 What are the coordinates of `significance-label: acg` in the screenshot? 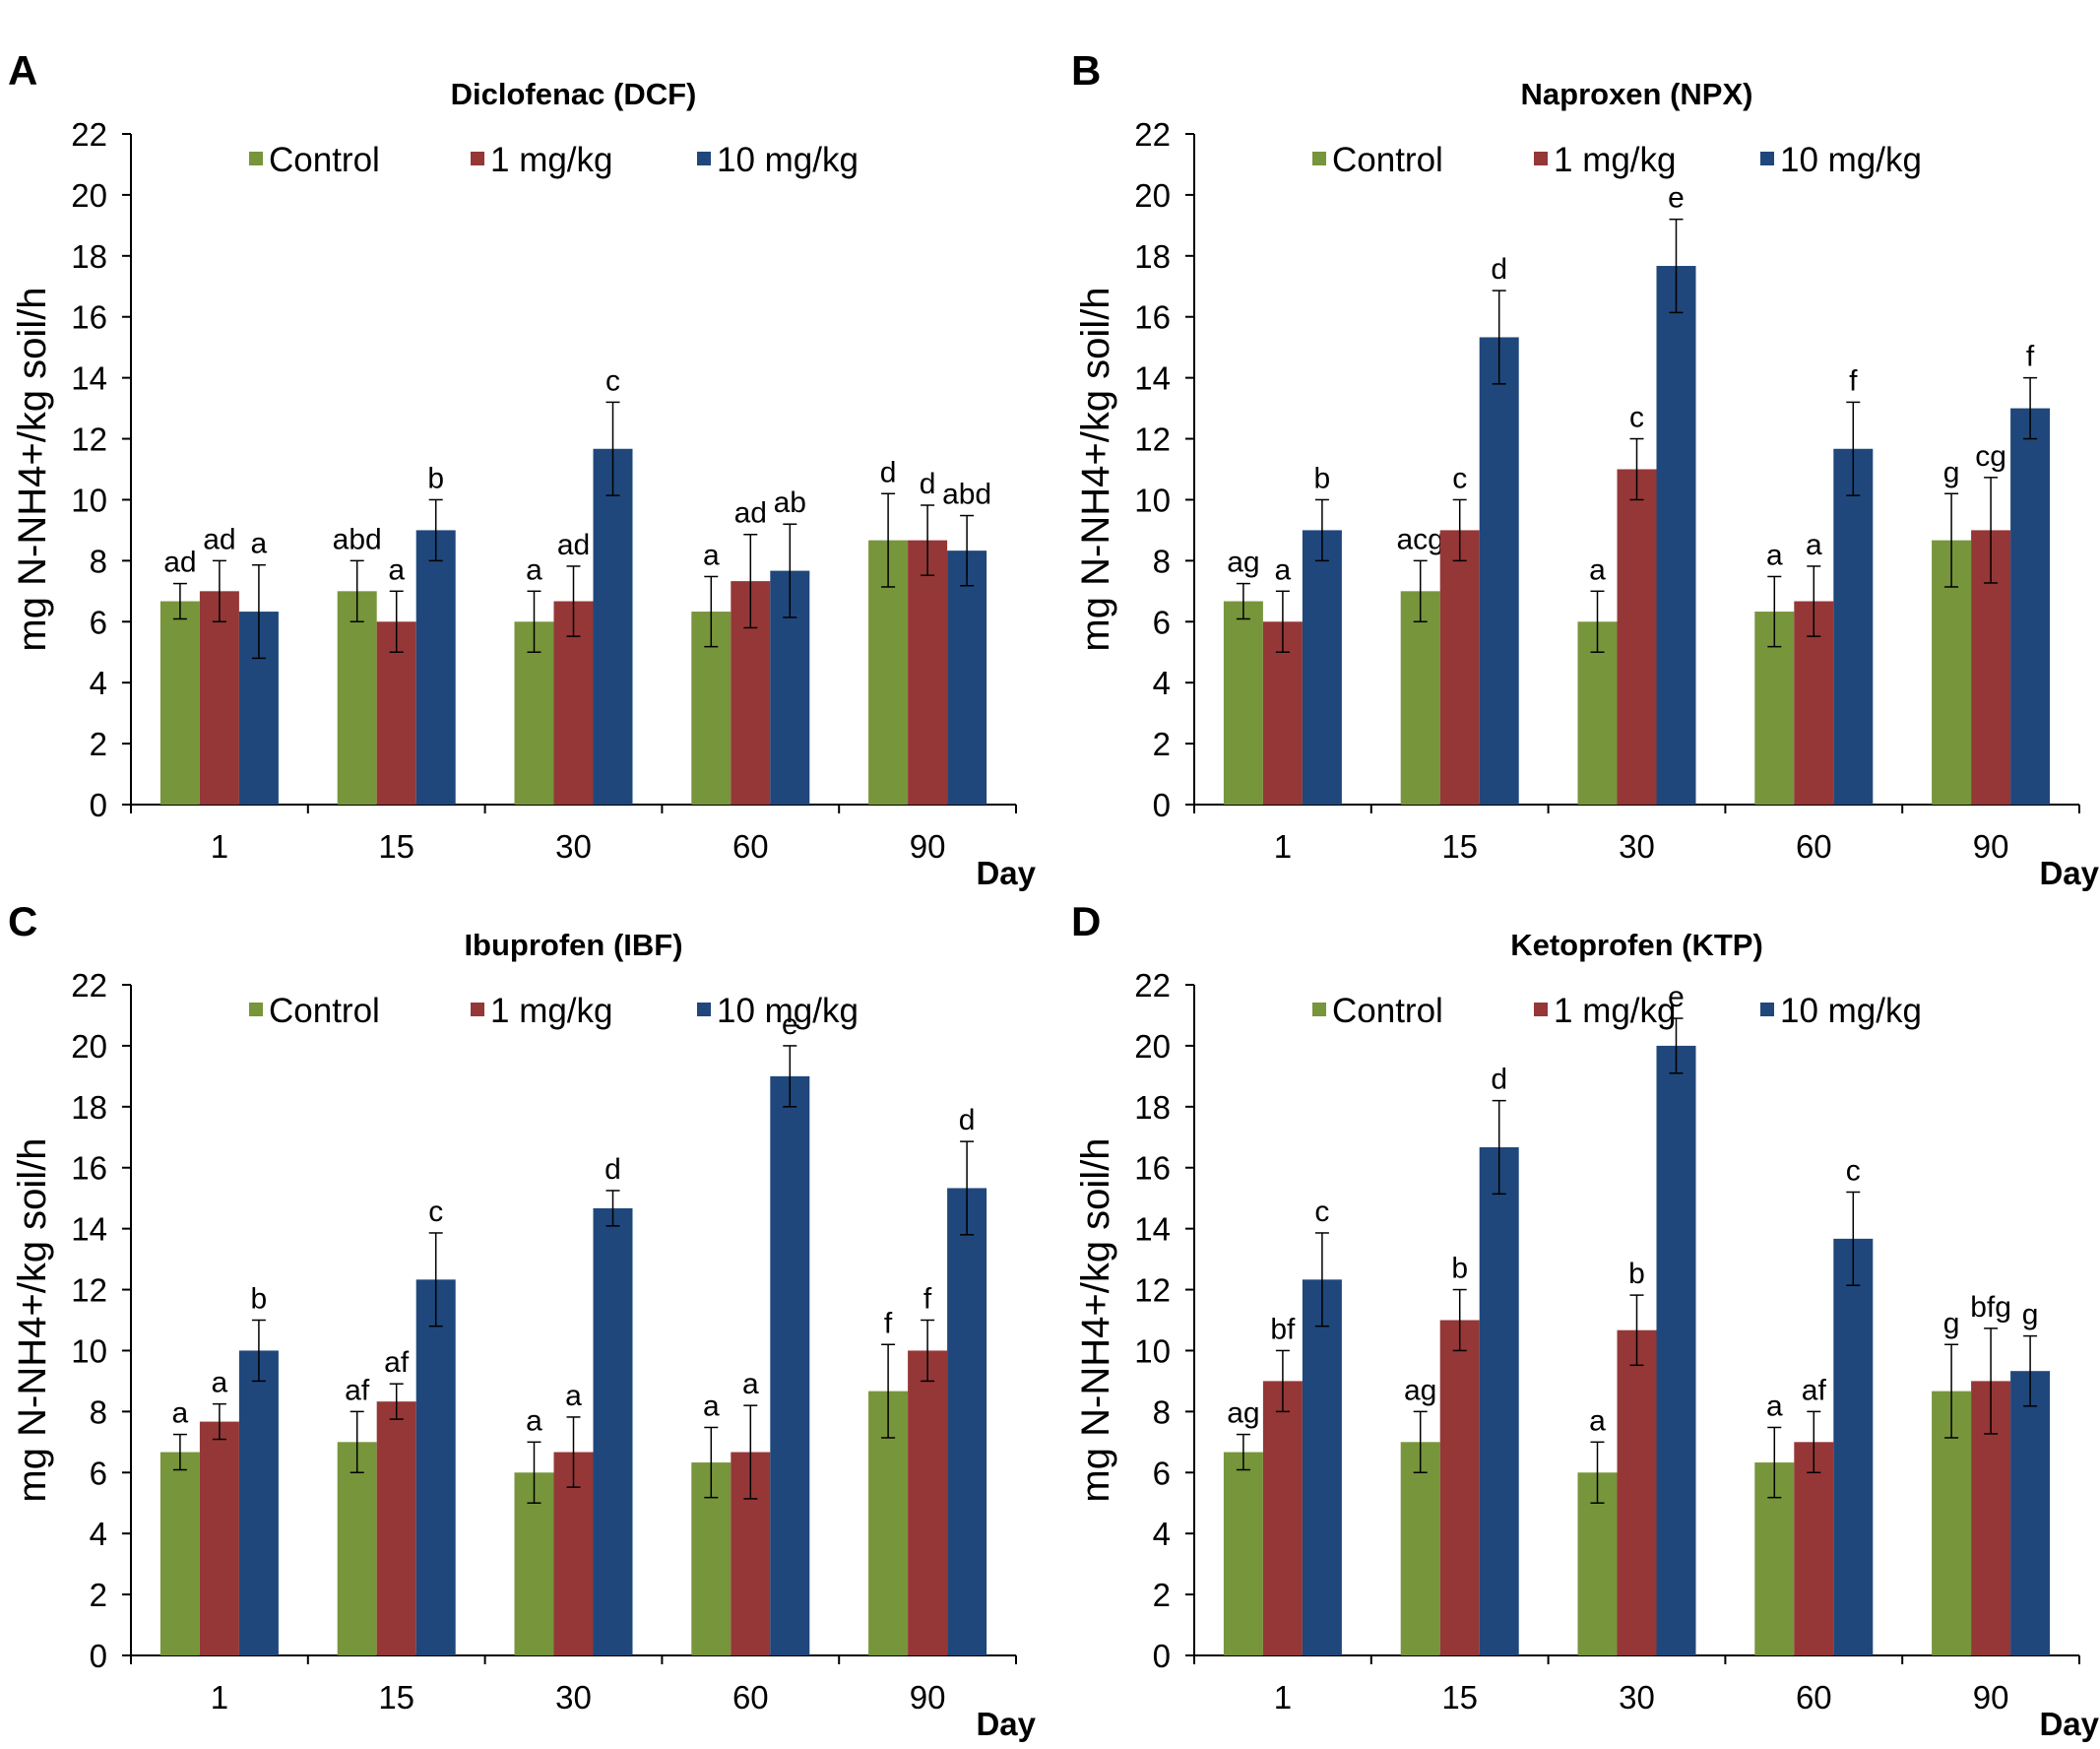 It's located at (1421, 539).